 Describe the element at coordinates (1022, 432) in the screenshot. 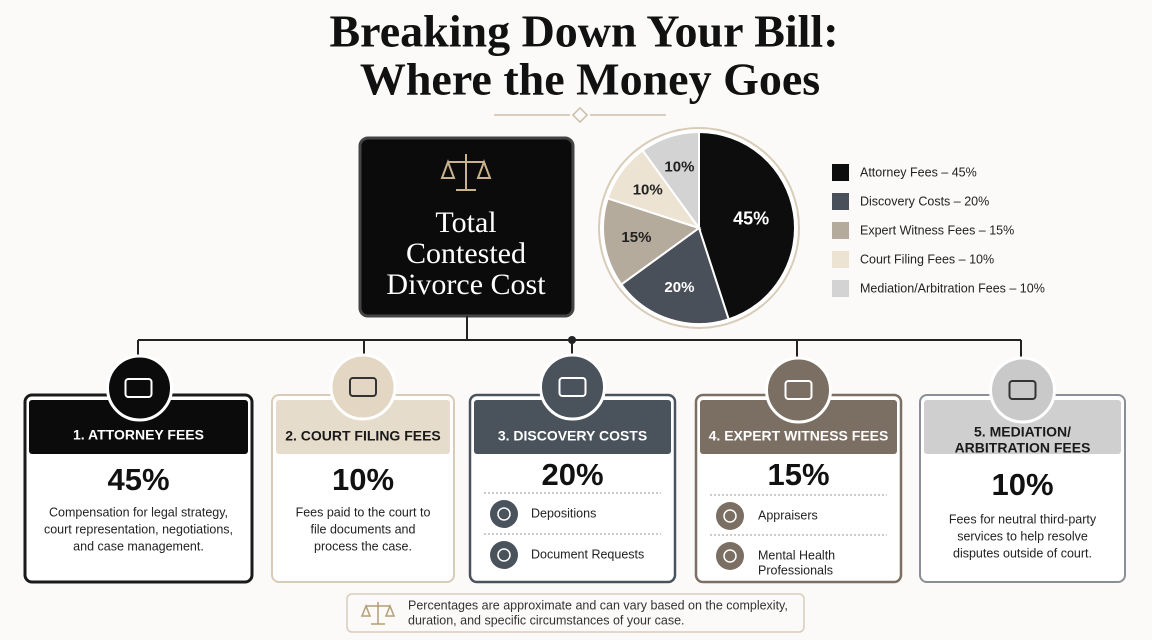

I see `card-title: 5. MEDIATION/` at that location.